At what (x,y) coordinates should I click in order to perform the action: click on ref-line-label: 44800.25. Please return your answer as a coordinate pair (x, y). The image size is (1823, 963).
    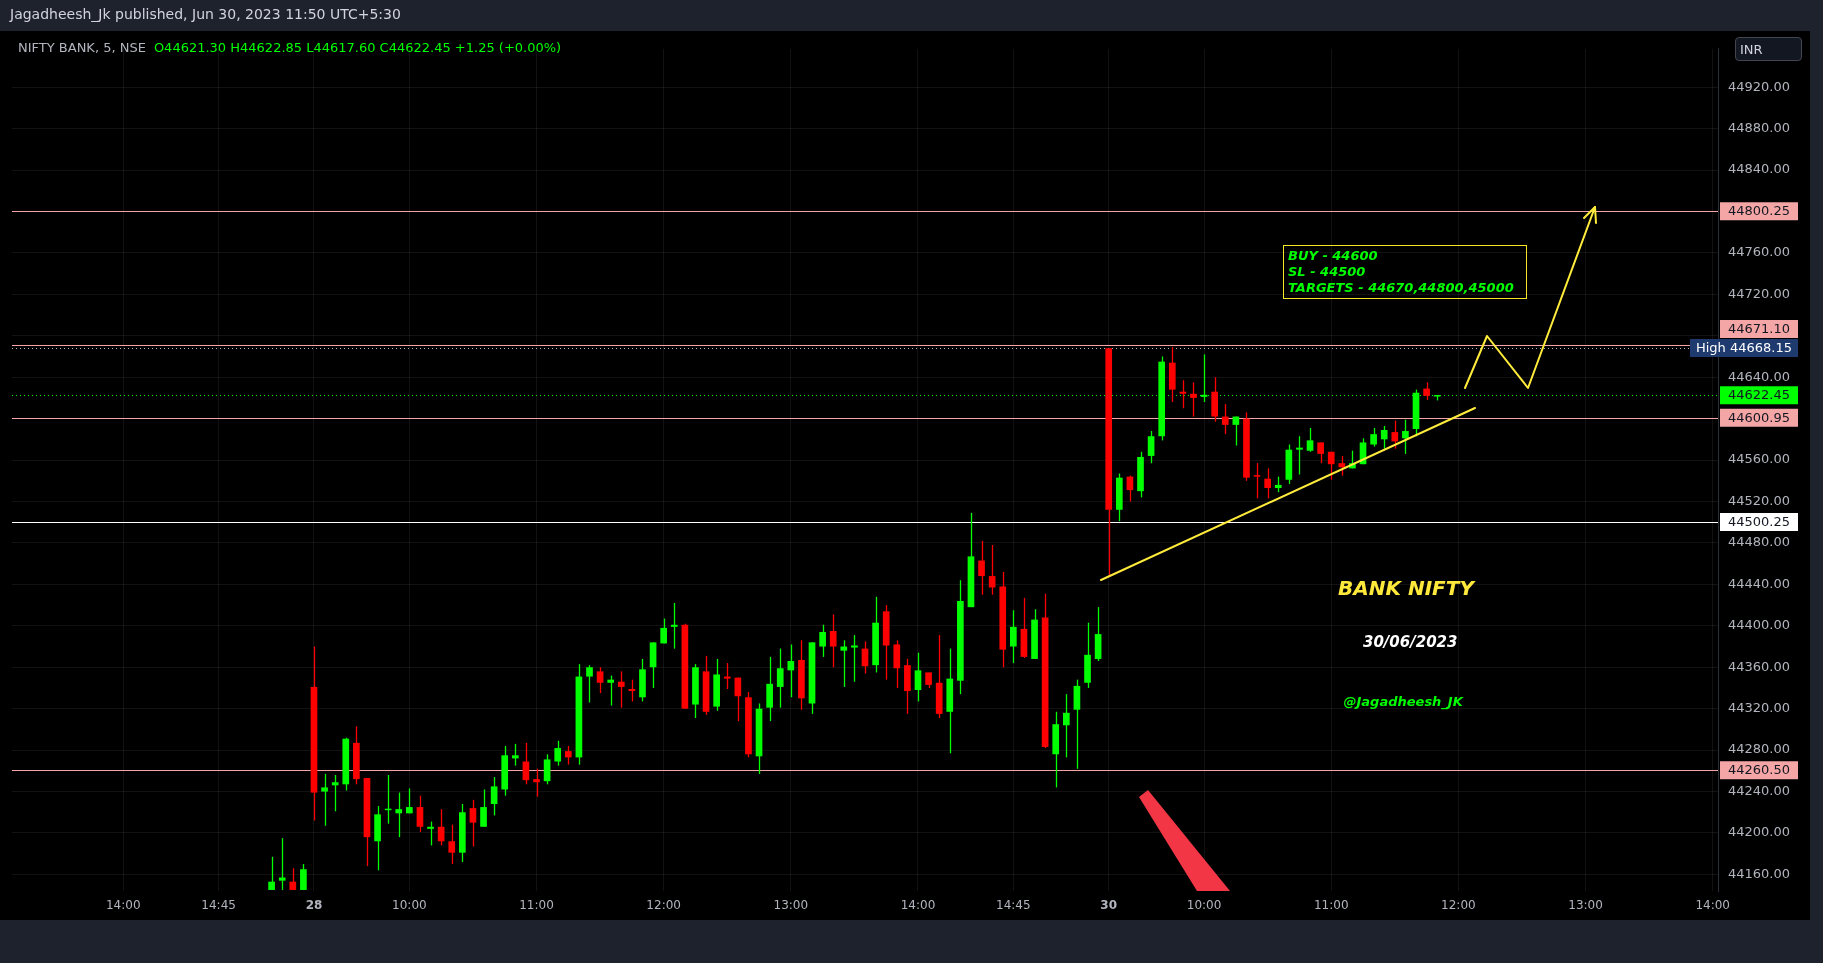
    Looking at the image, I should click on (1759, 211).